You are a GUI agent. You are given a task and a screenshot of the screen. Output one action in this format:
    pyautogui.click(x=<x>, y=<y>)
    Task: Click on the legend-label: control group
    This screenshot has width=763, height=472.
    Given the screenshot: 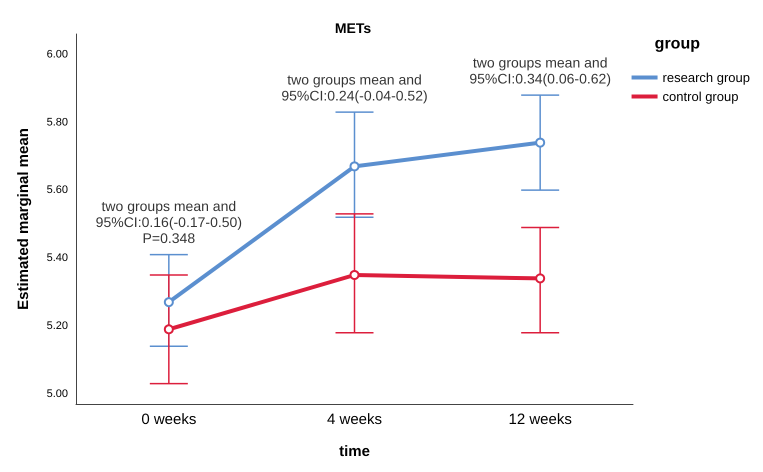 What is the action you would take?
    pyautogui.click(x=700, y=96)
    